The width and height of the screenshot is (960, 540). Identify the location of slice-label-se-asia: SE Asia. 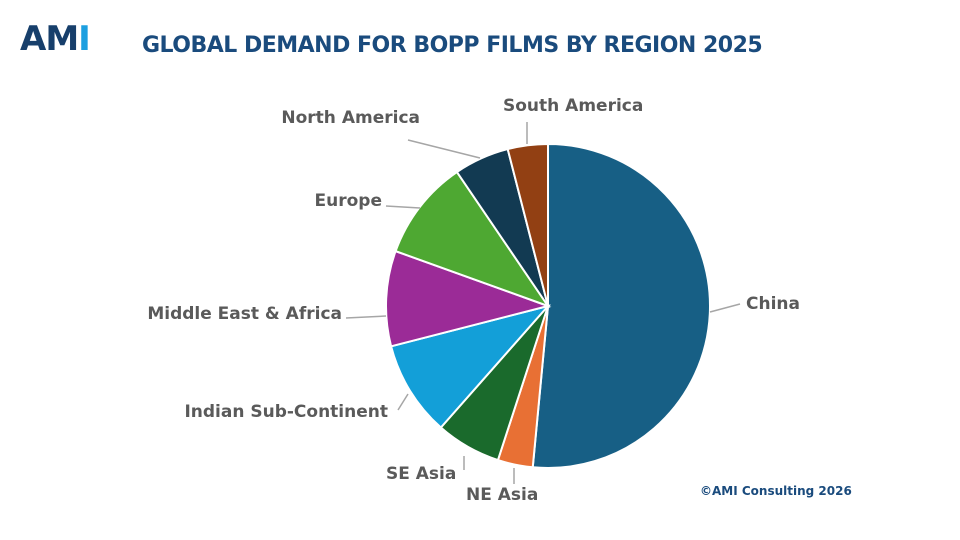
(421, 474).